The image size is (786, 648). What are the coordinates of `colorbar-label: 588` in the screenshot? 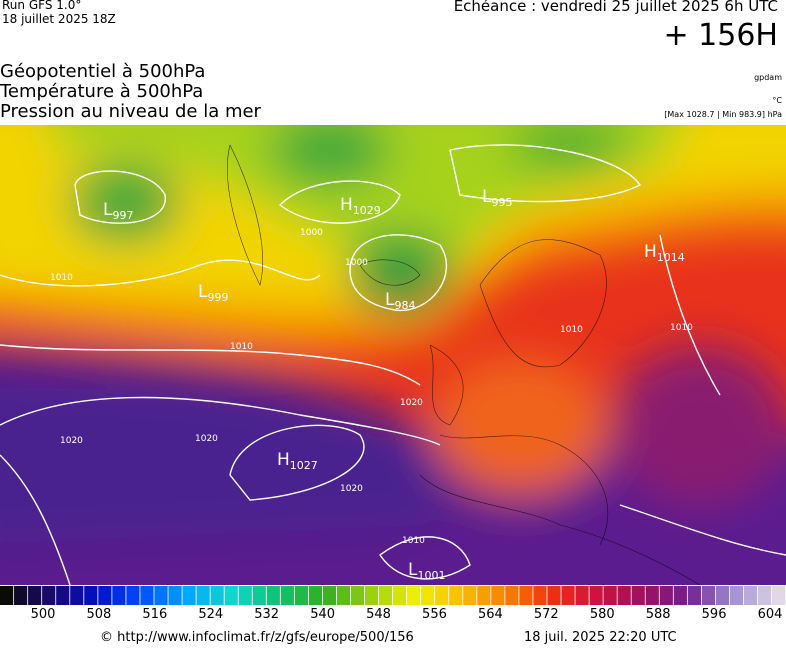 It's located at (658, 614).